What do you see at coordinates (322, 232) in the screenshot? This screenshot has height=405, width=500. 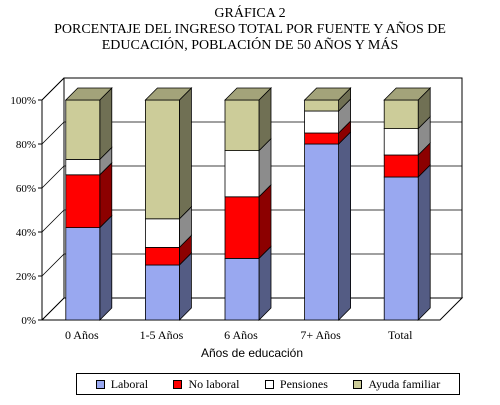 I see `bar-7-anos-laboral` at bounding box center [322, 232].